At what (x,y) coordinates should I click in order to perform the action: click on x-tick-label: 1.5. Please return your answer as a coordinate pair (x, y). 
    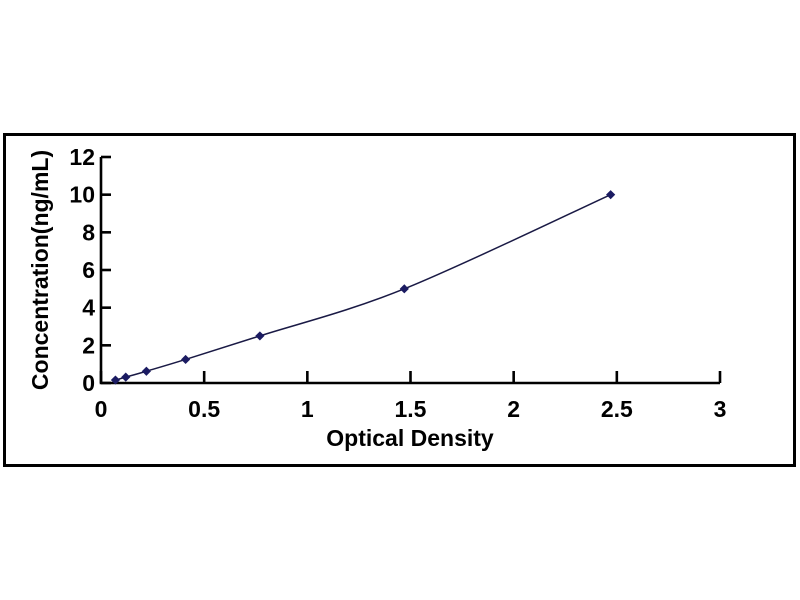
    Looking at the image, I should click on (411, 409).